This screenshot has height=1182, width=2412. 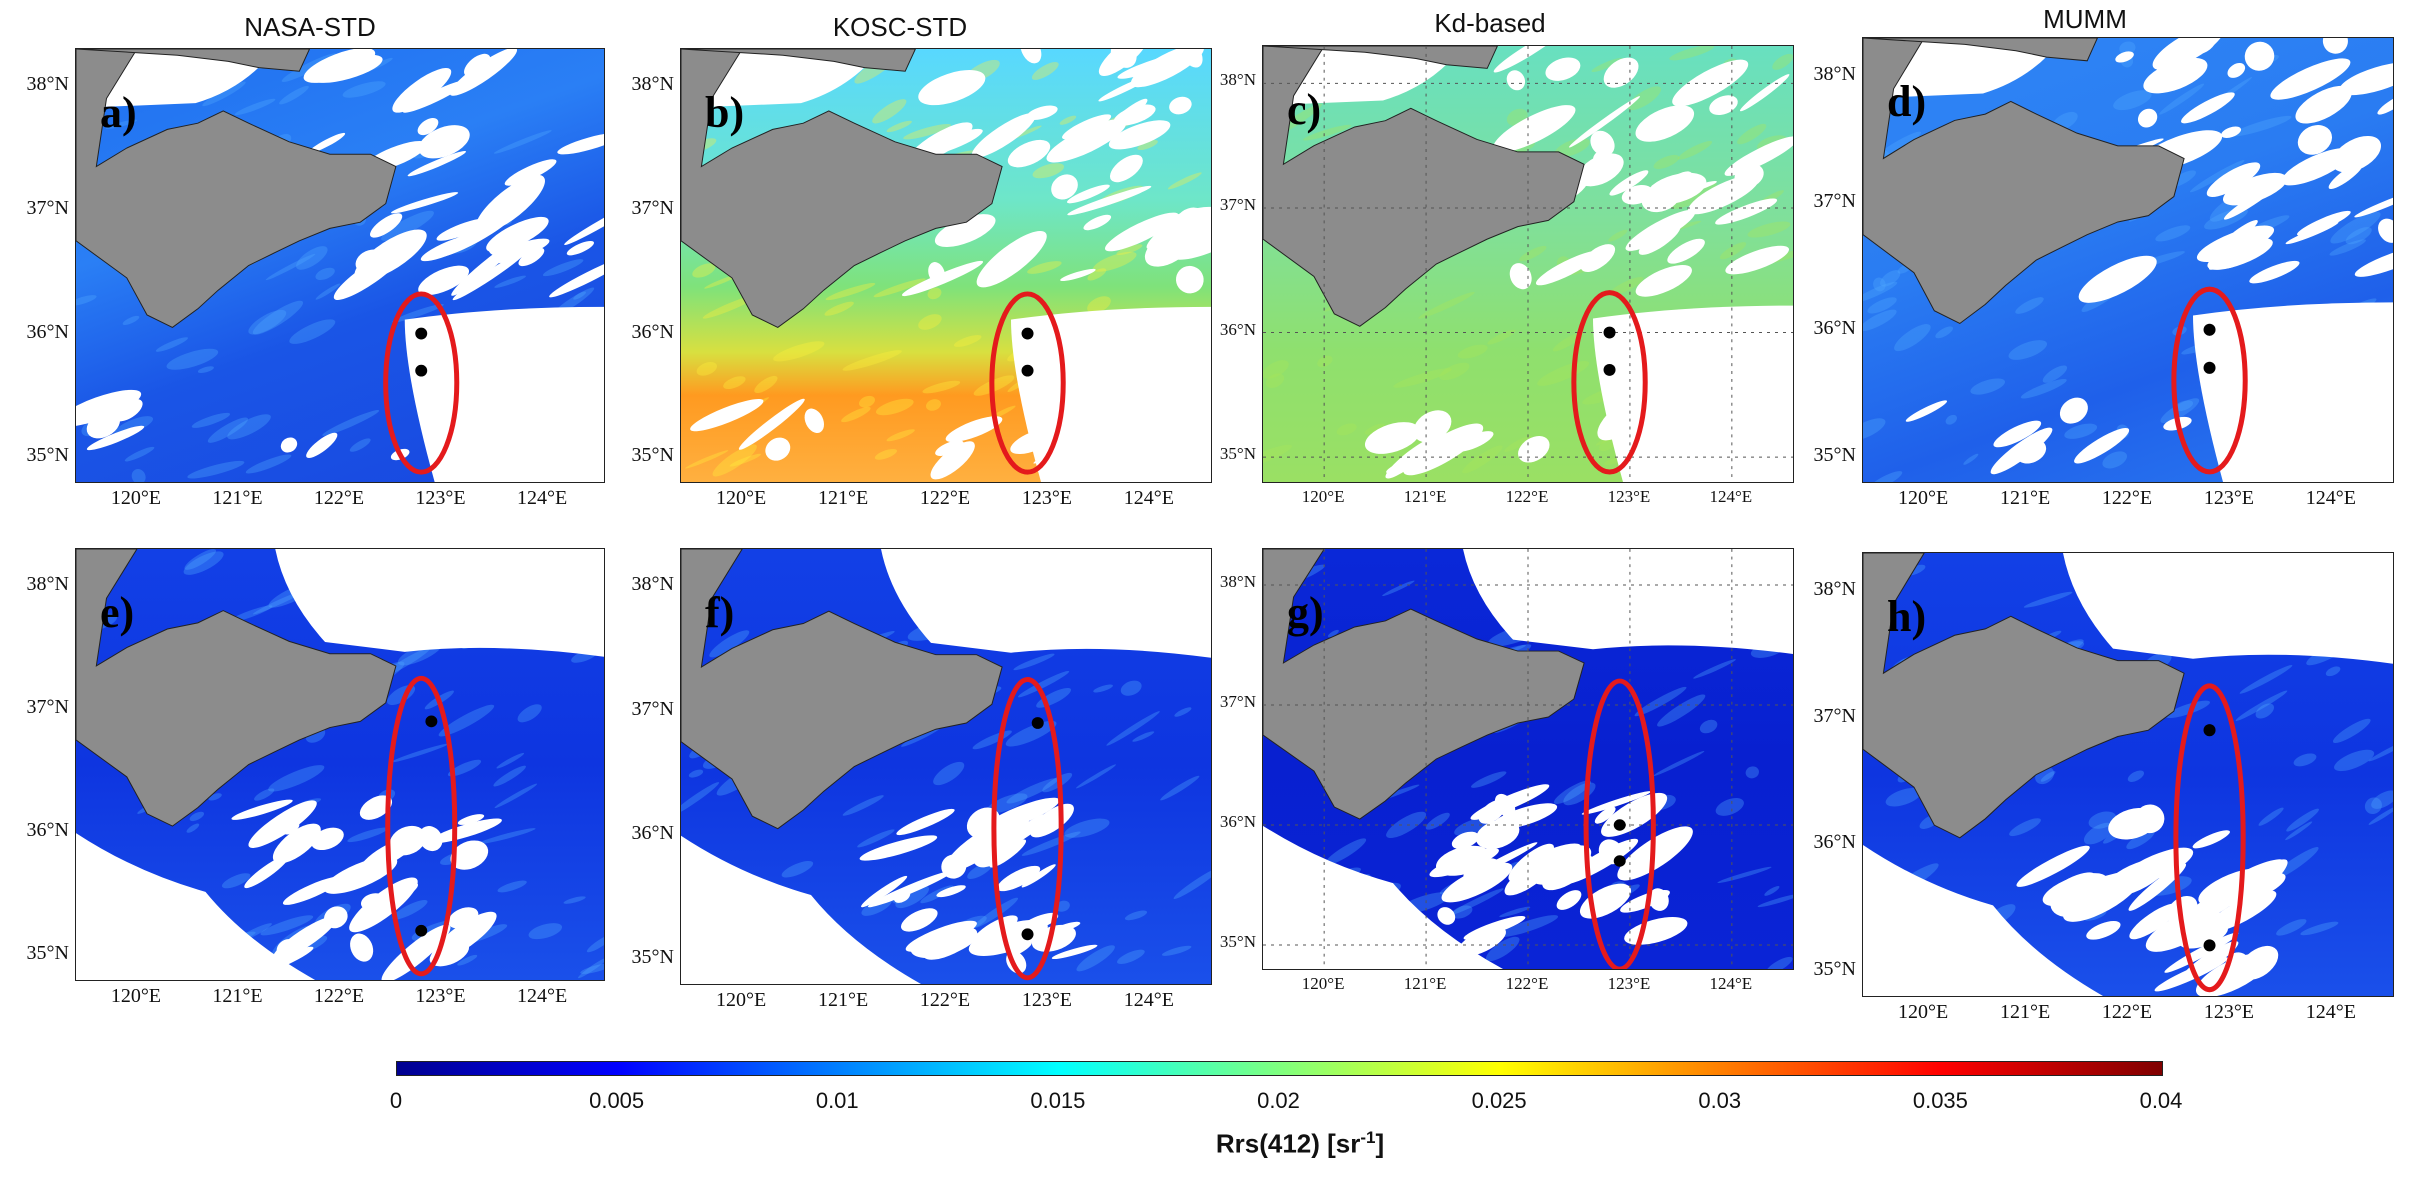 I want to click on map-panel-f: f), so click(x=946, y=766).